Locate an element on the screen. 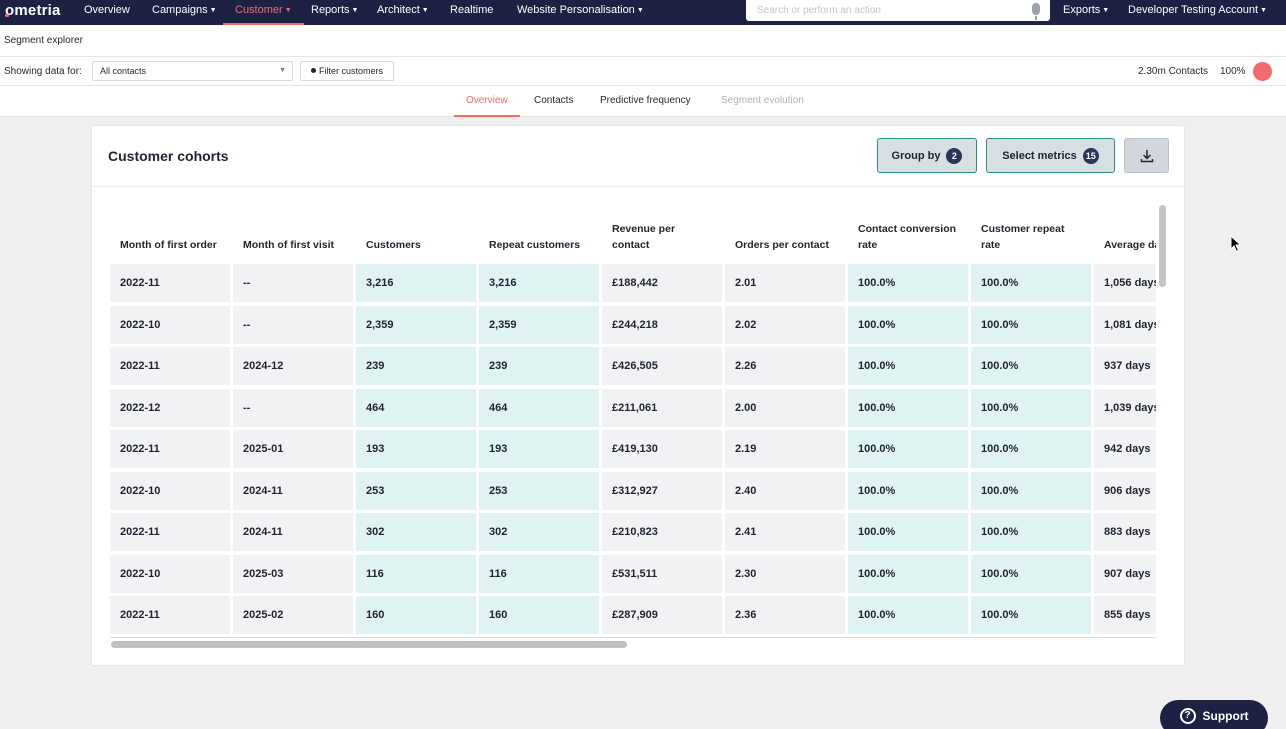  column-header: Customers is located at coordinates (393, 245).